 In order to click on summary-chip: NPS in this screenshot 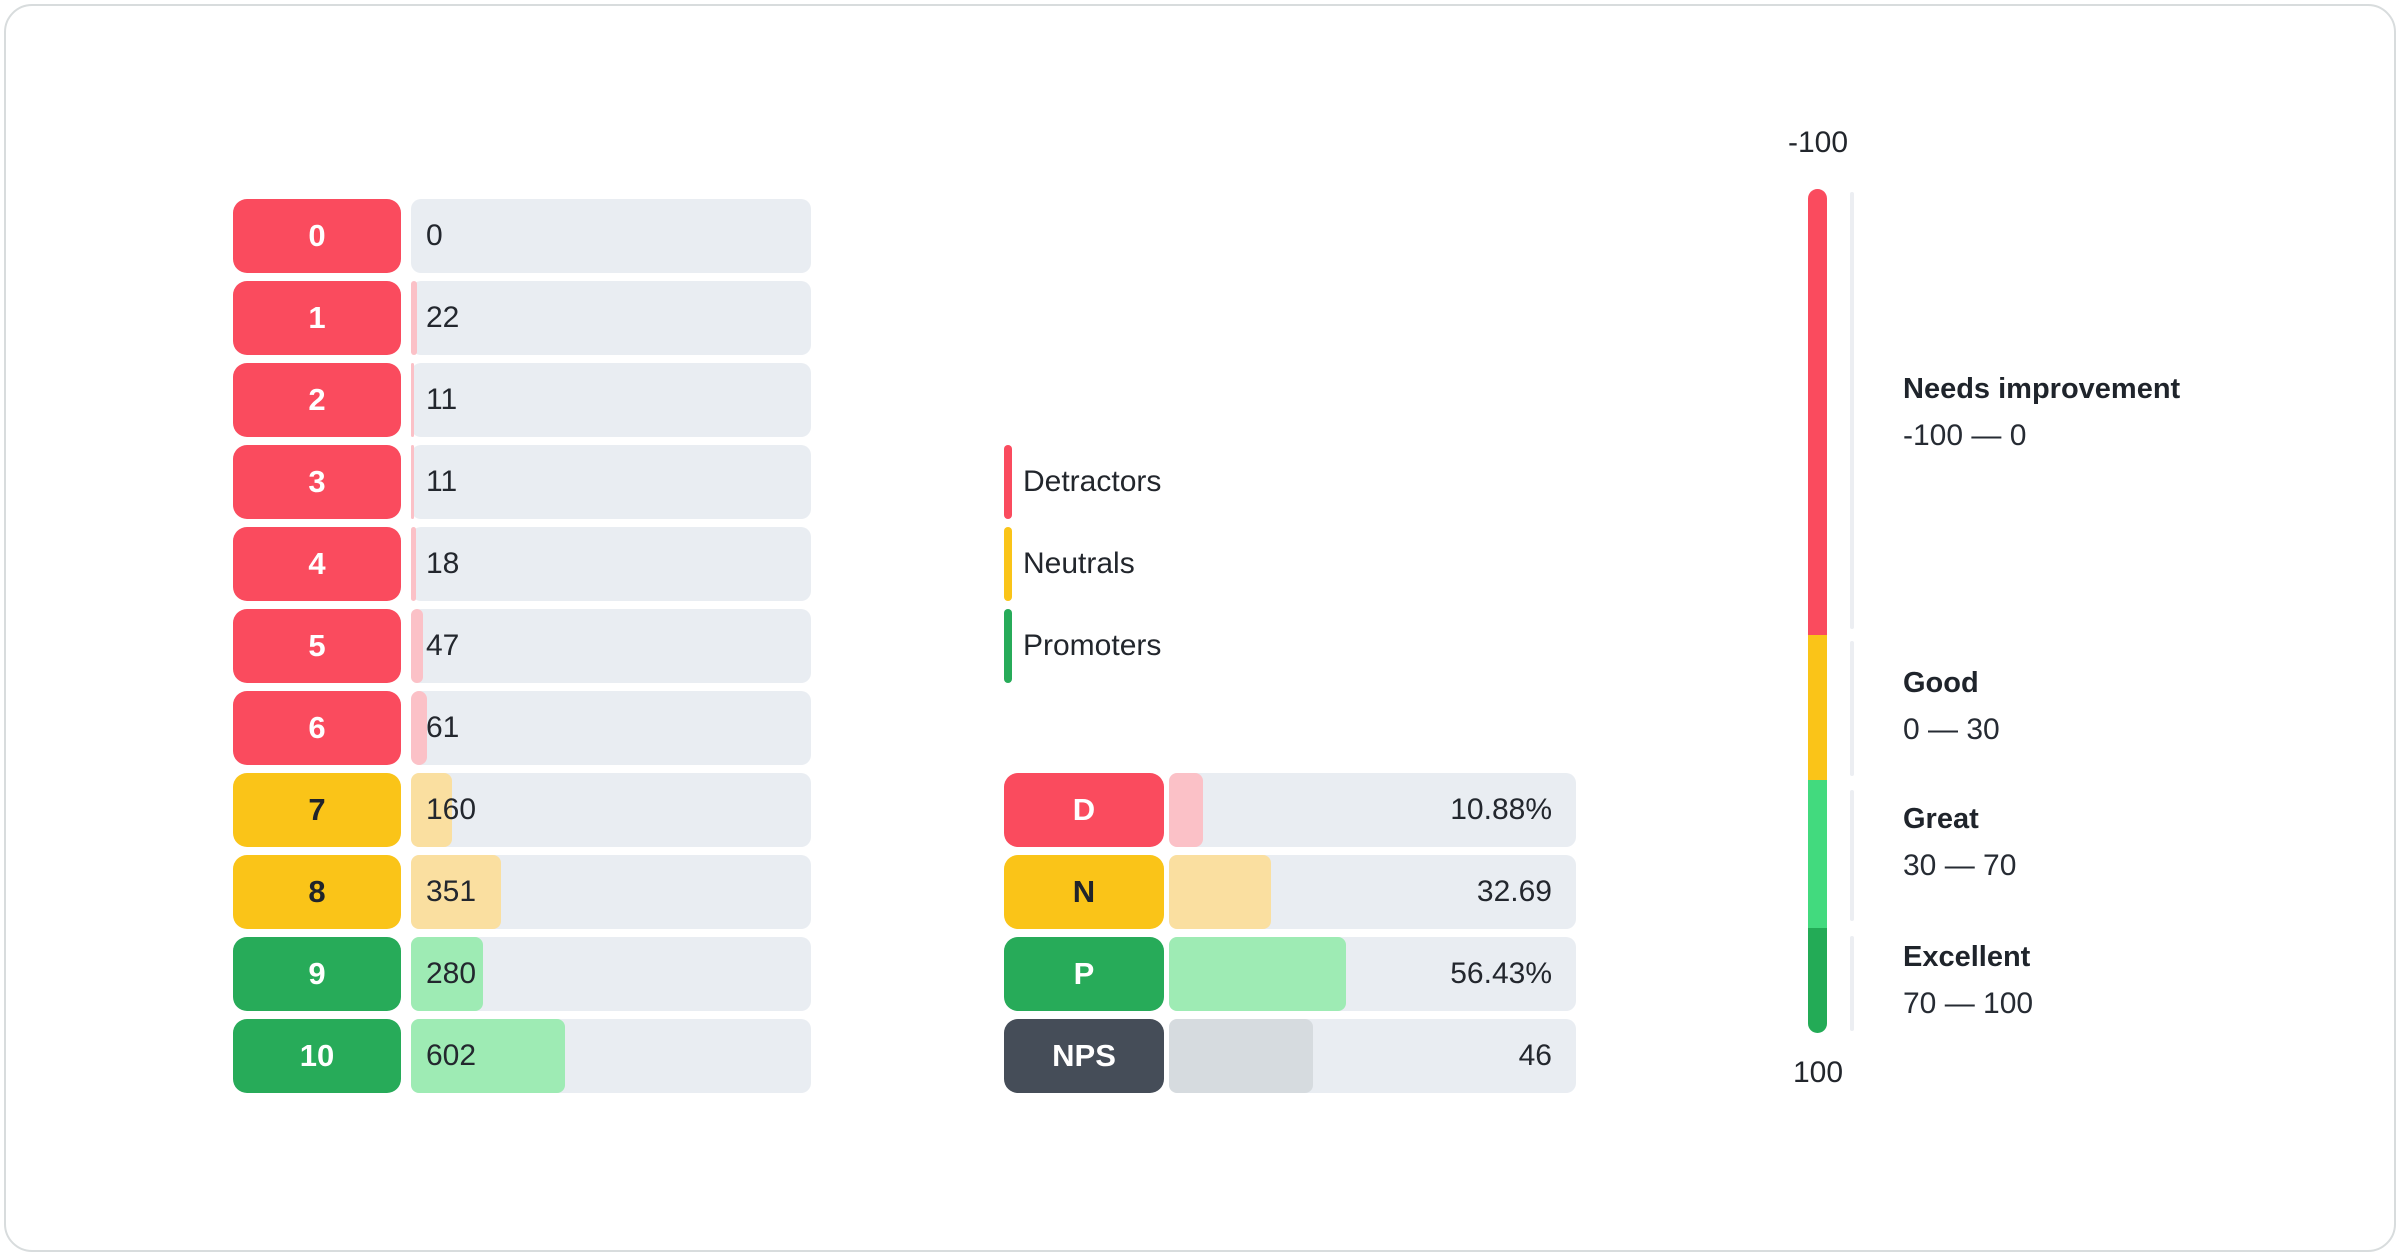, I will do `click(1084, 1056)`.